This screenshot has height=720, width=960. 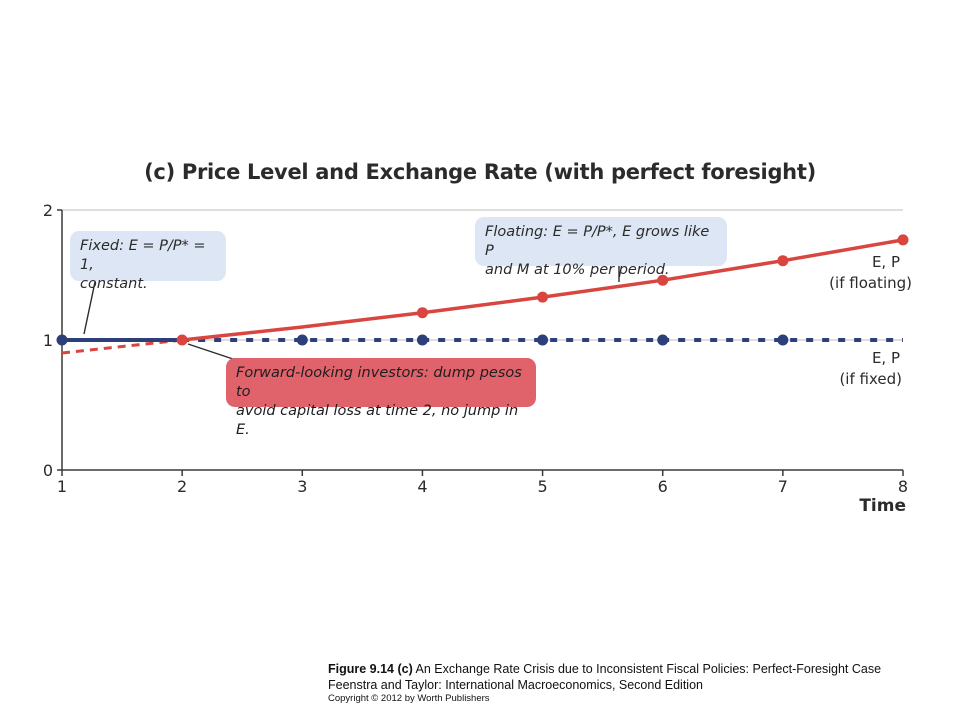 What do you see at coordinates (114, 284) in the screenshot?
I see `fixed-annotation-line2: constant.` at bounding box center [114, 284].